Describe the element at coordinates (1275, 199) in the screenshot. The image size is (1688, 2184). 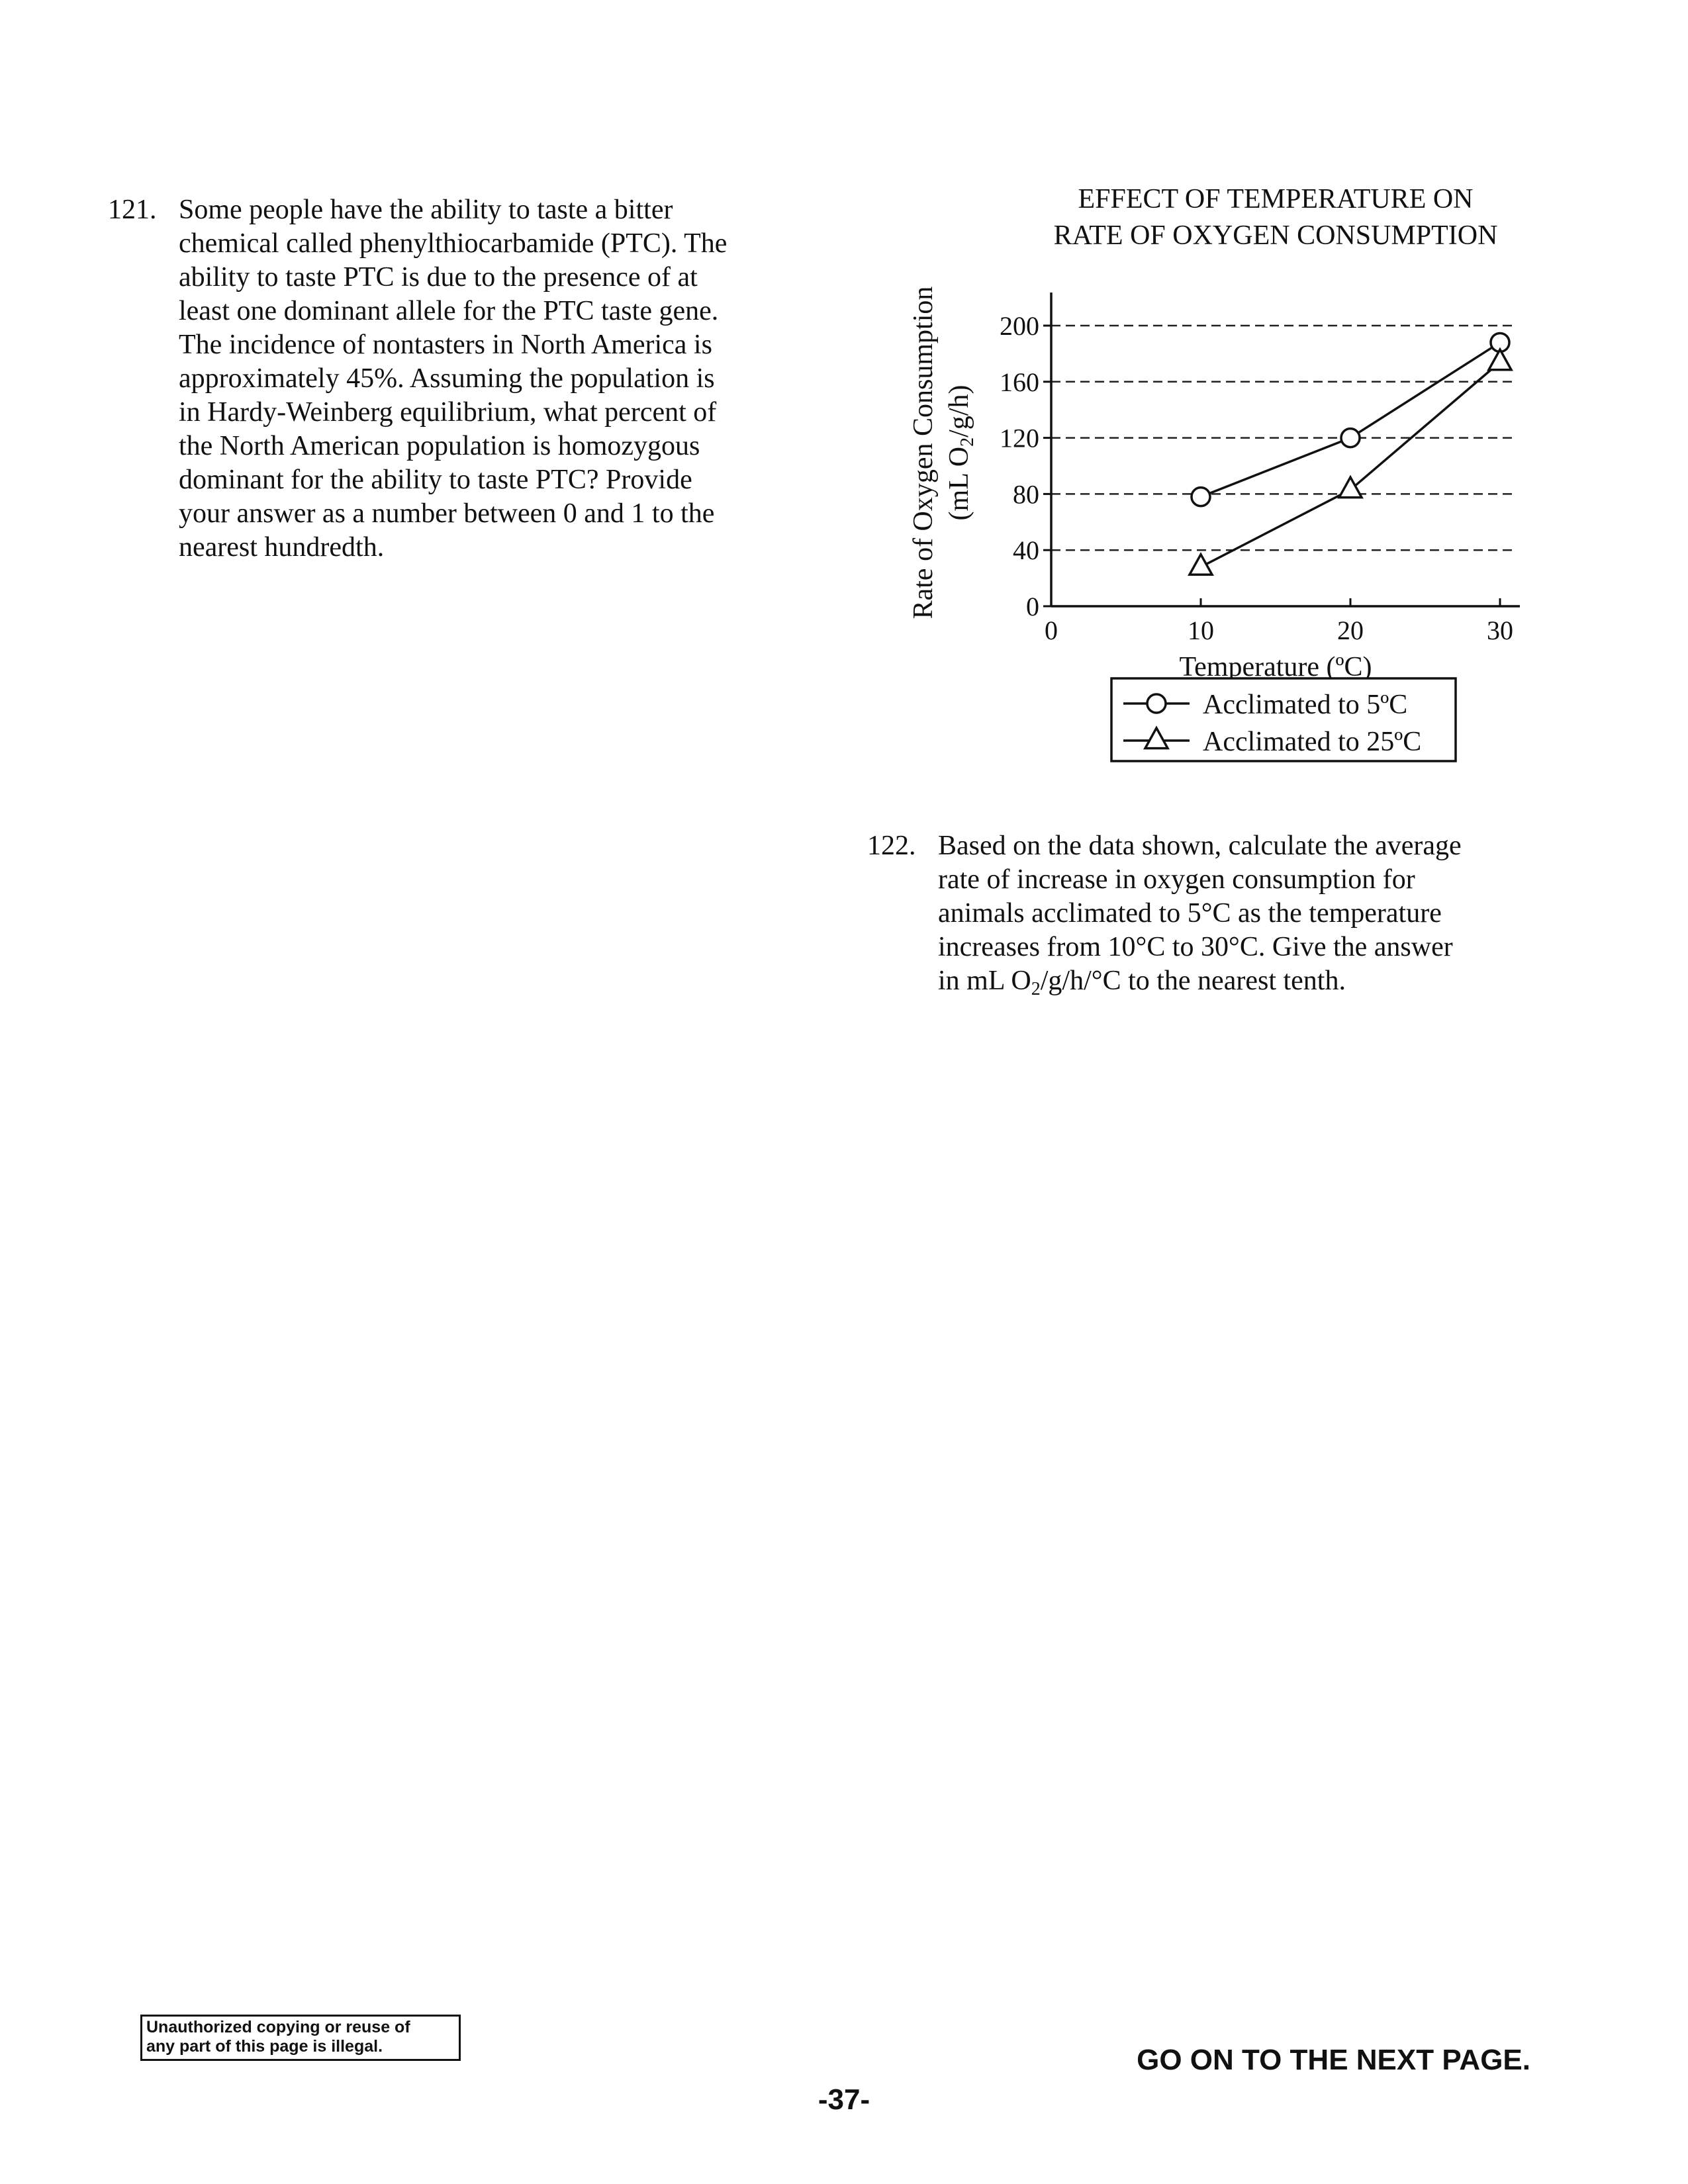
I see `chart-title-line: EFFECT OF TEMPERATURE ON` at that location.